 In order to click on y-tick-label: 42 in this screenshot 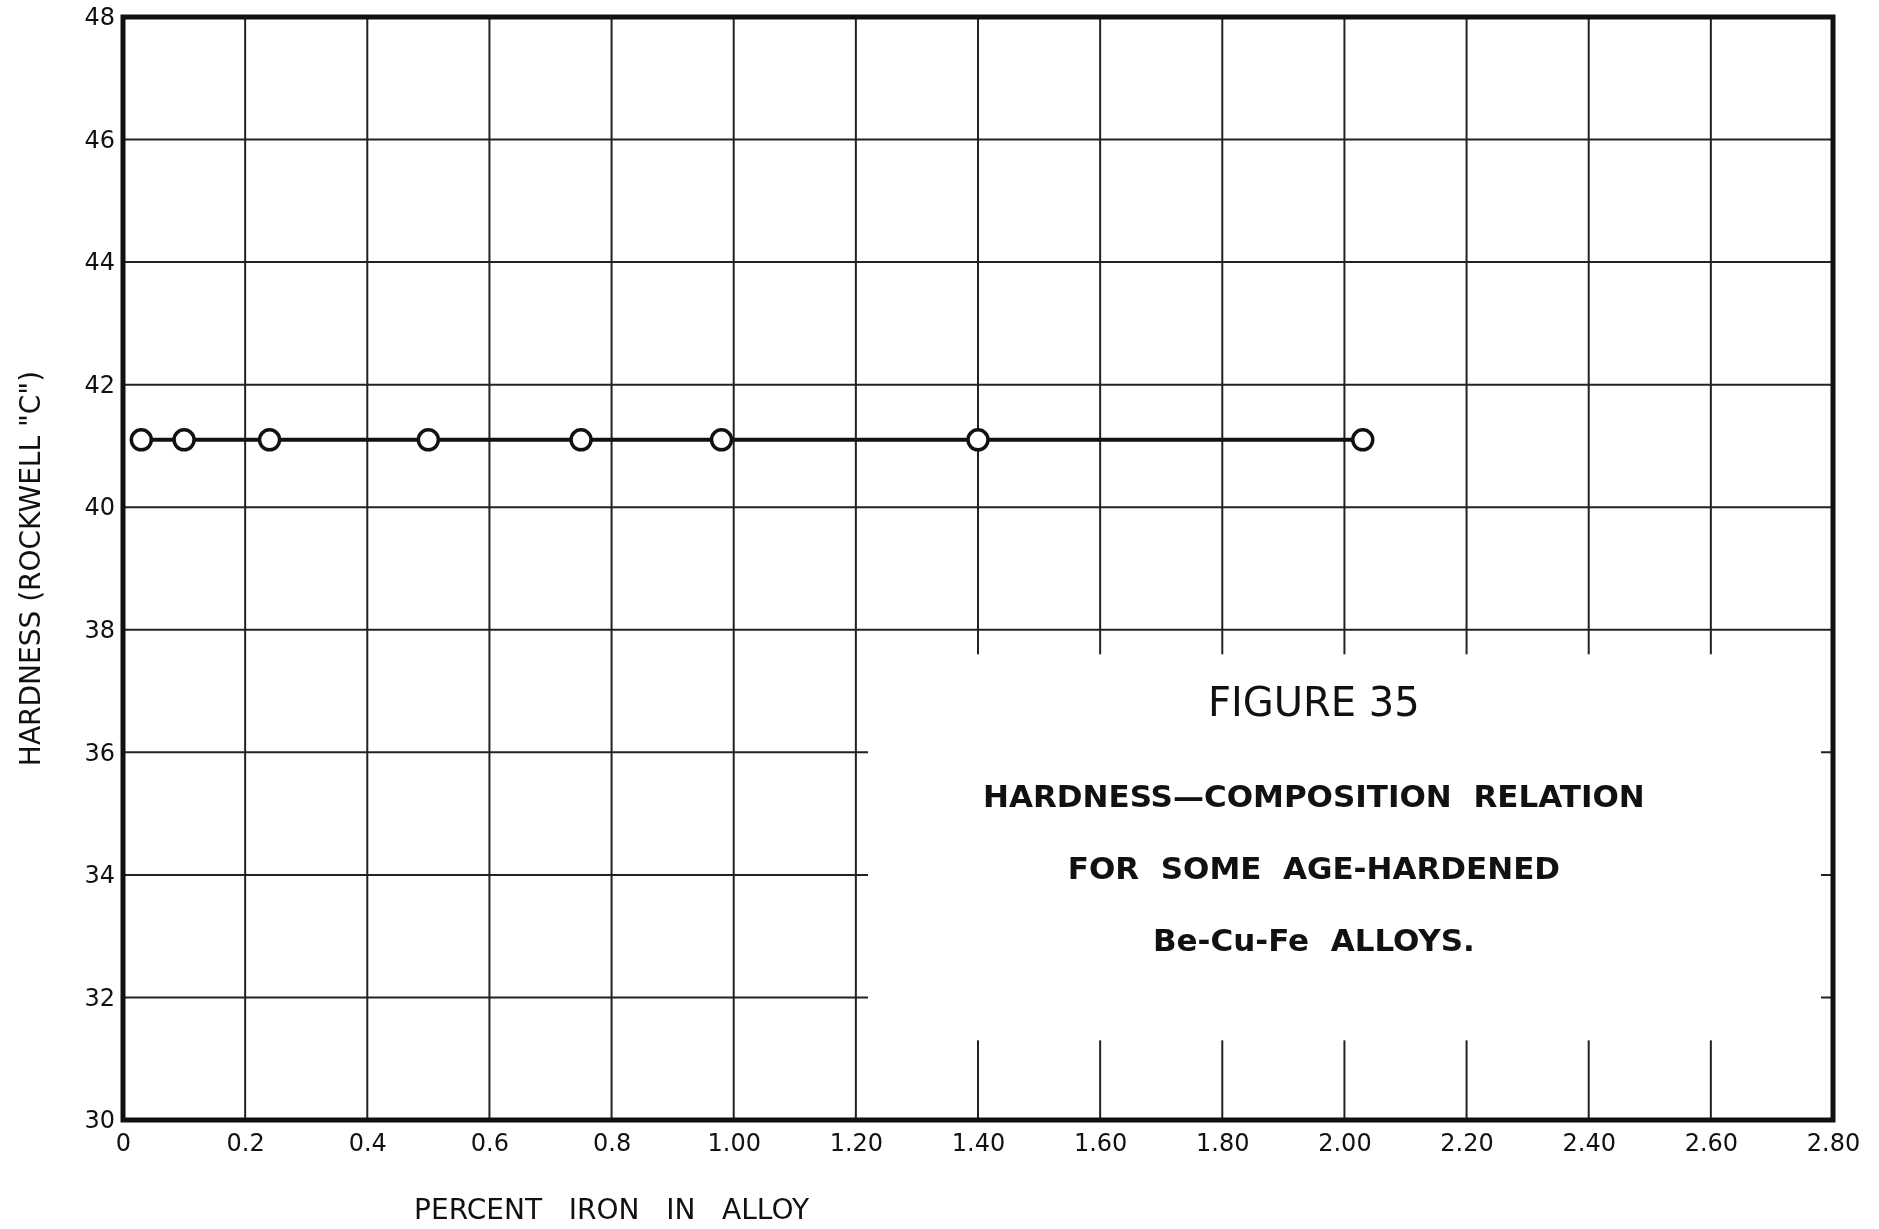, I will do `click(99, 384)`.